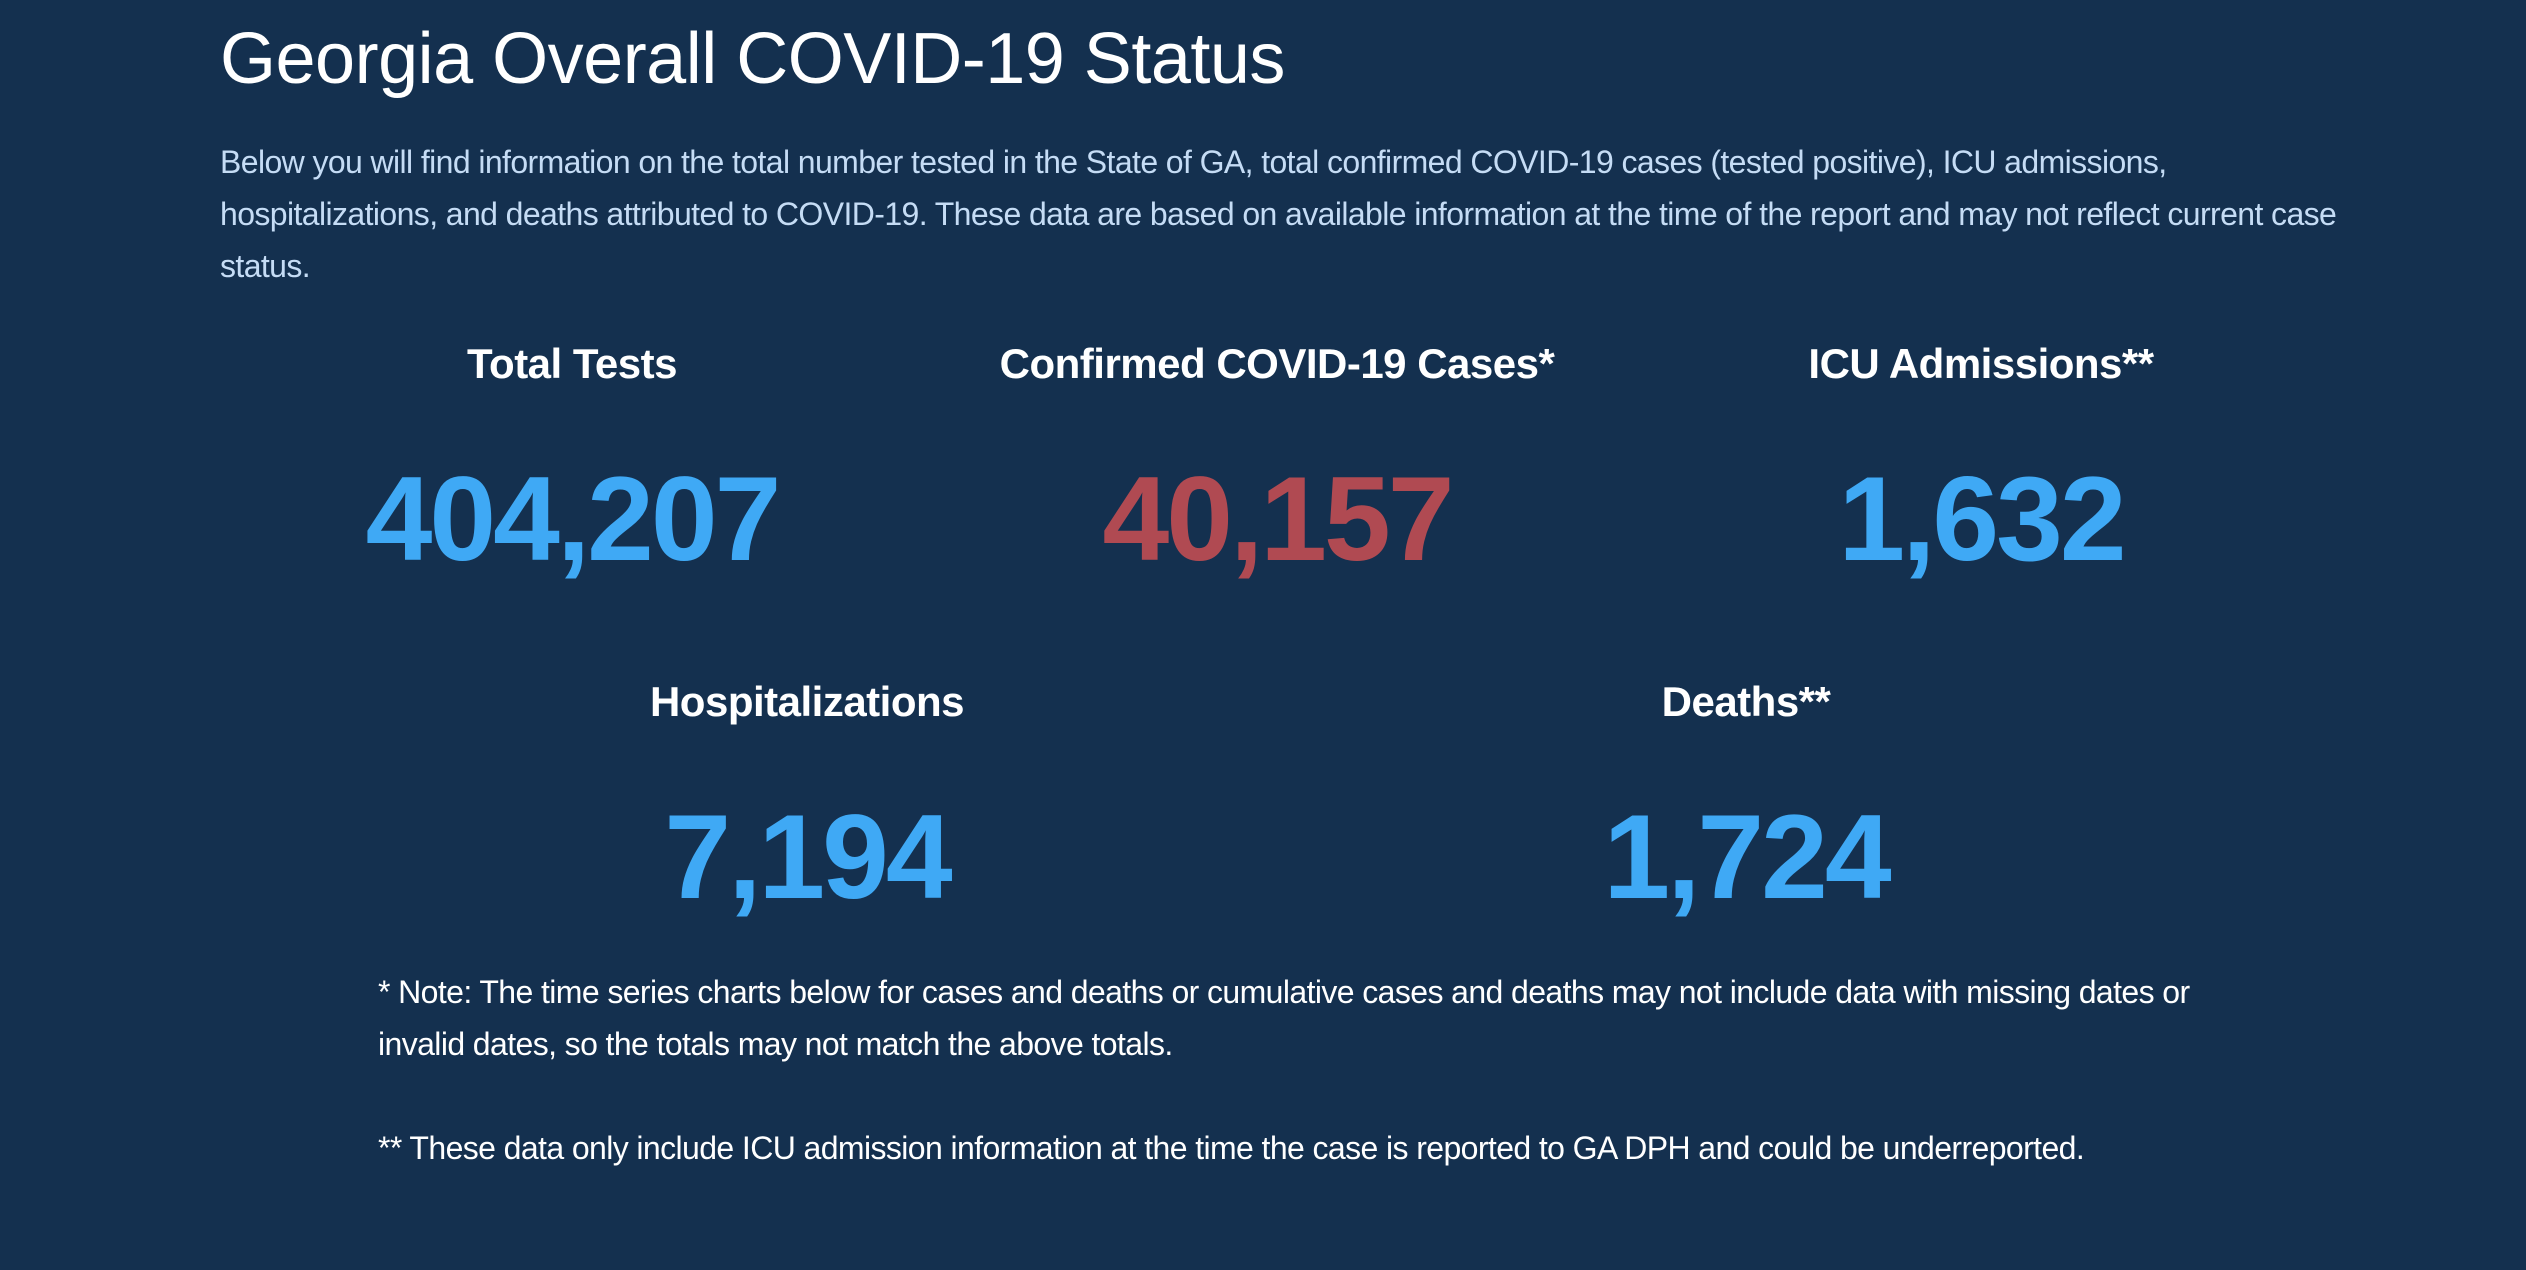 Image resolution: width=2526 pixels, height=1270 pixels. Describe the element at coordinates (1278, 519) in the screenshot. I see `stat-value: 40,157` at that location.